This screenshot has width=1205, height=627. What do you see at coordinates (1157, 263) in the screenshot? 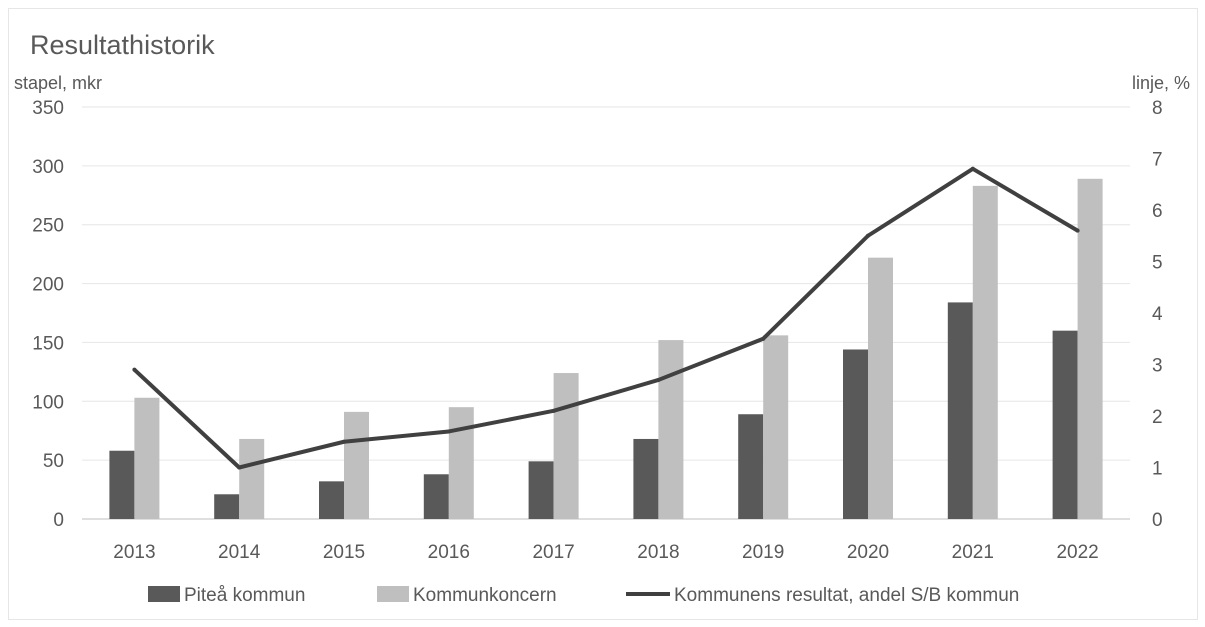
I see `y2-tick-label: 5` at bounding box center [1157, 263].